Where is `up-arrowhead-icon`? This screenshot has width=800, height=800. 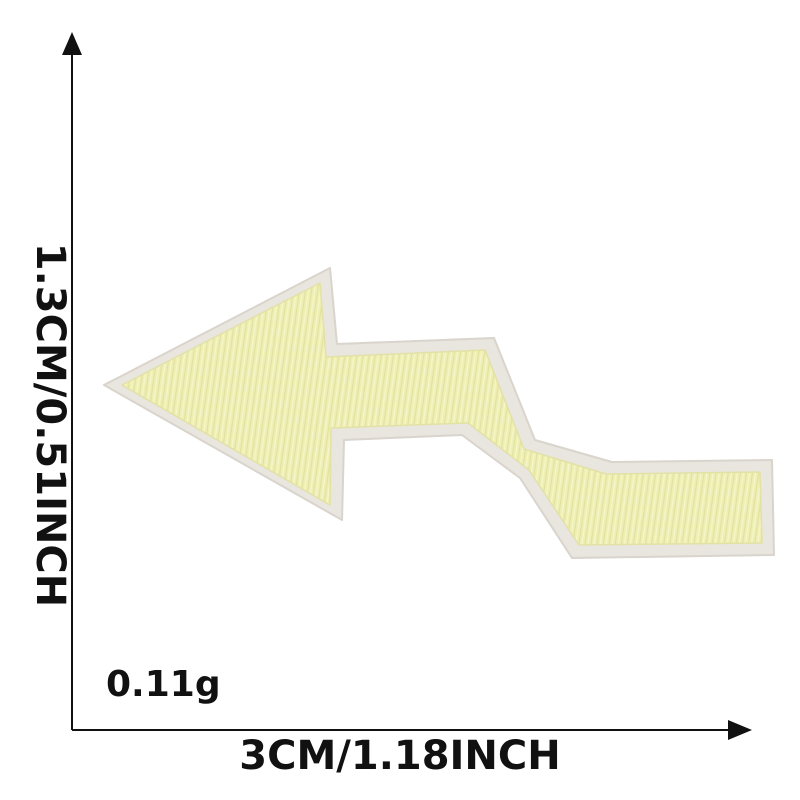 up-arrowhead-icon is located at coordinates (72, 43).